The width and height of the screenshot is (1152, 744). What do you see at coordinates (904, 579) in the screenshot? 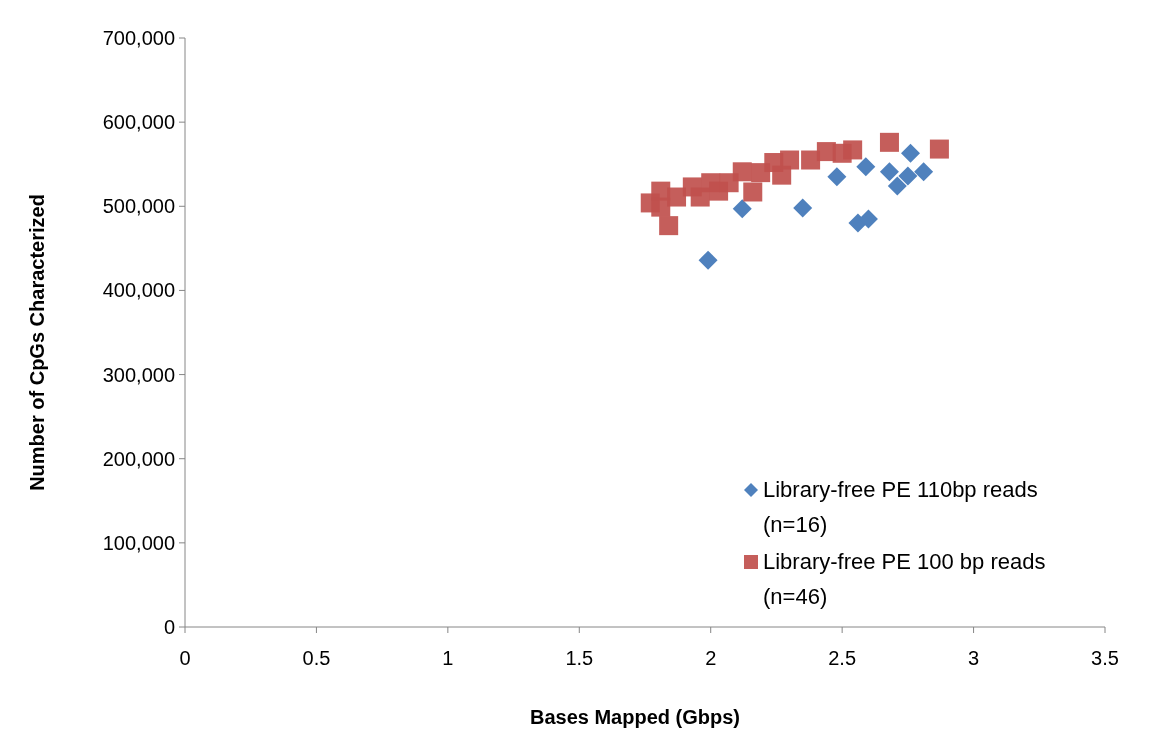
I see `legend-label: Library-free PE 100 bp reads (n=46)` at bounding box center [904, 579].